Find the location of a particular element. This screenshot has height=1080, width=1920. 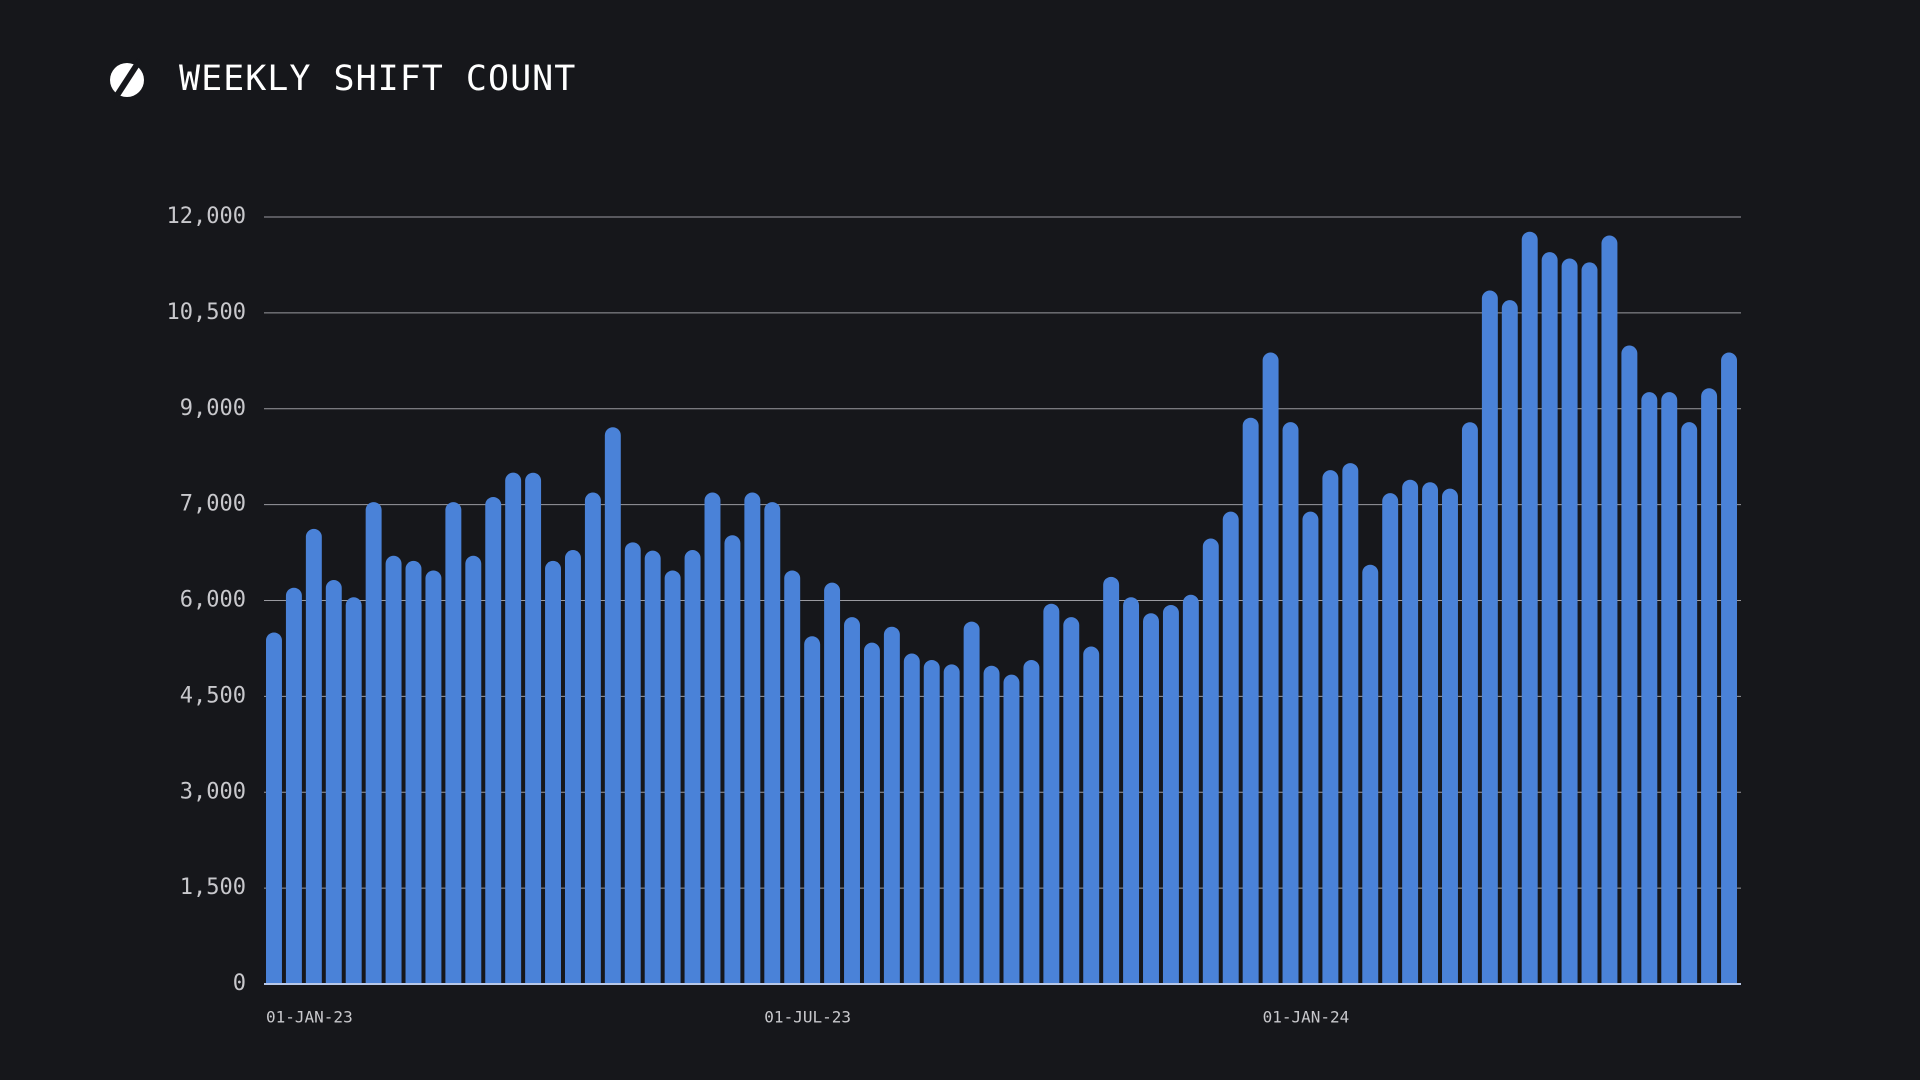

y-tick-label: 10,500 is located at coordinates (206, 312).